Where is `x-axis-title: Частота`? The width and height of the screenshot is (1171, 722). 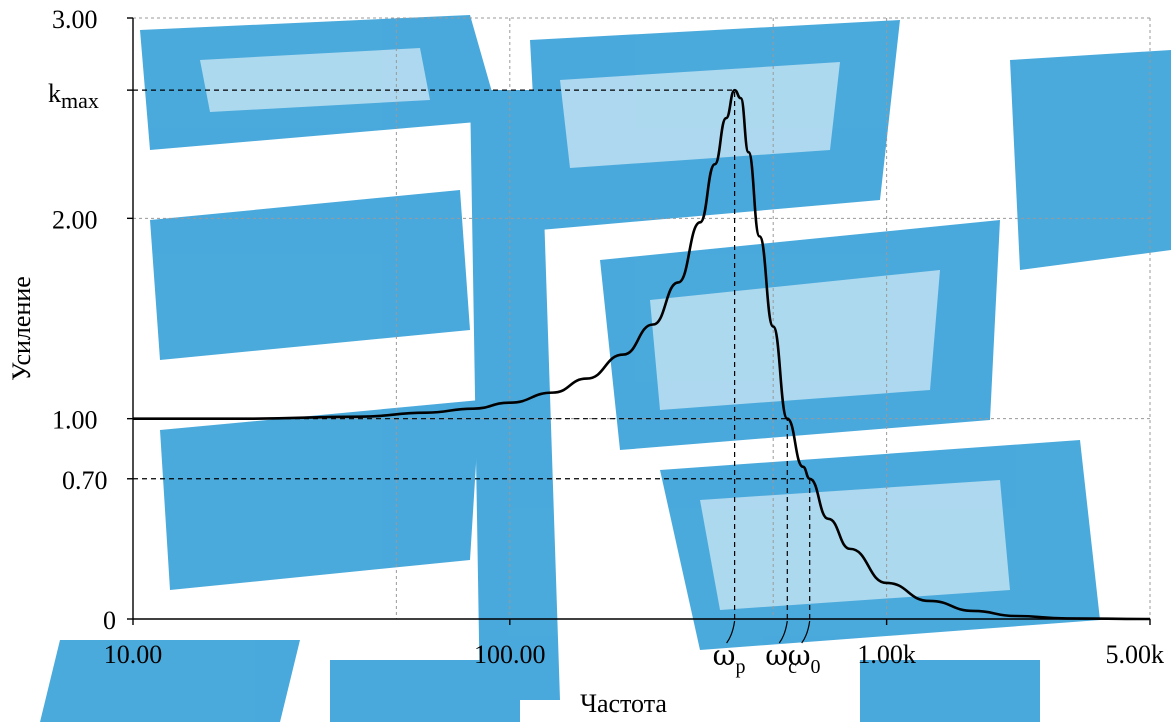 x-axis-title: Частота is located at coordinates (623, 703).